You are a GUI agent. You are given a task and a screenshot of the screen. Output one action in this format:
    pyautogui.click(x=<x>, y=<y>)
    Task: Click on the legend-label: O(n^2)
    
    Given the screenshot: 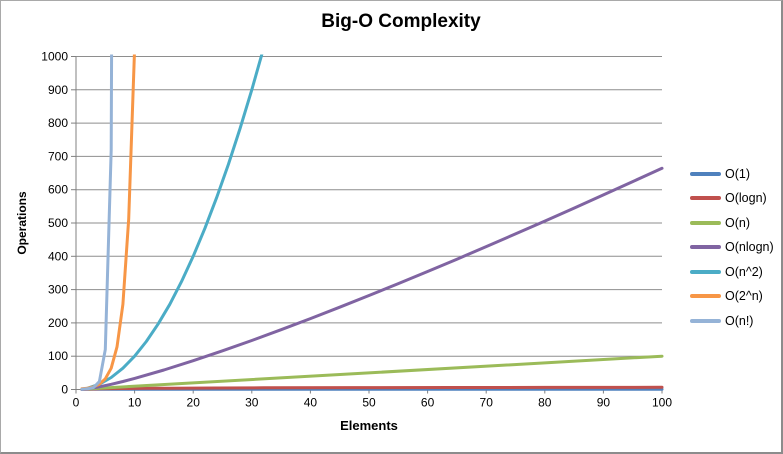 What is the action you would take?
    pyautogui.click(x=744, y=271)
    